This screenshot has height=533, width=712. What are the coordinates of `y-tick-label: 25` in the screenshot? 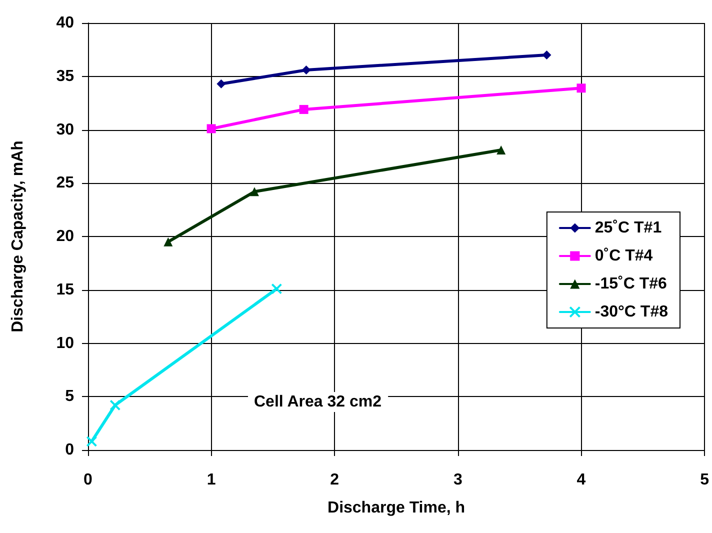 It's located at (65, 183).